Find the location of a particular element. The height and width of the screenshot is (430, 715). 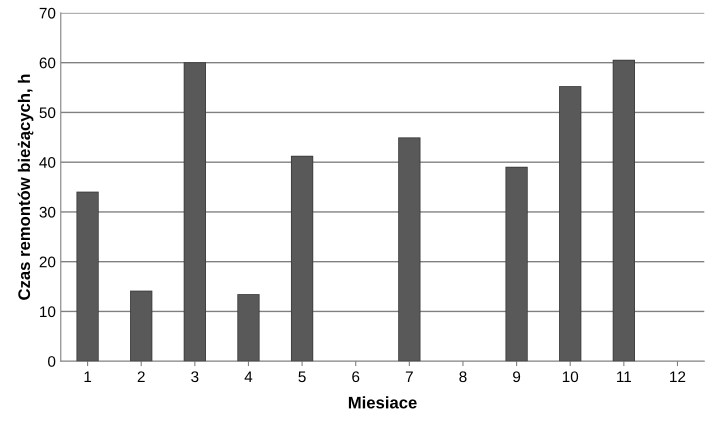

x-tick-label: 1 is located at coordinates (88, 376).